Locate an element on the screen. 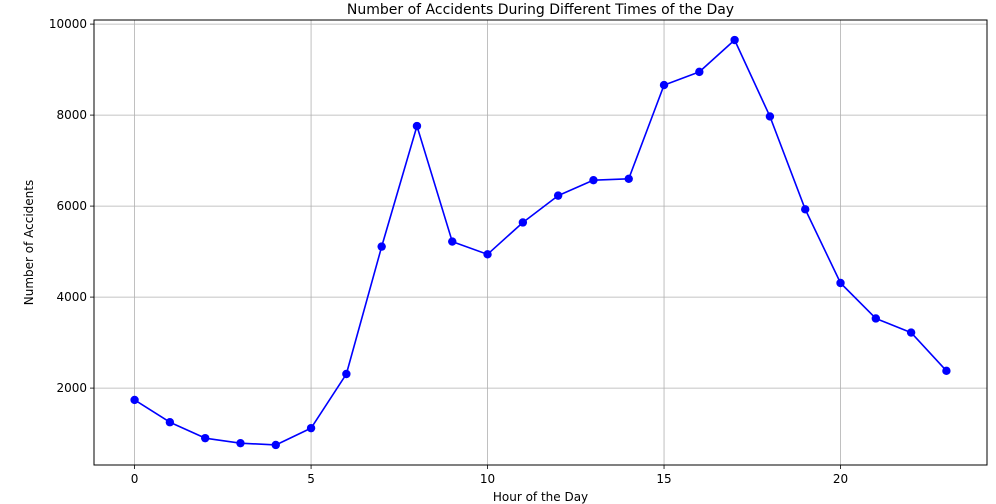 The width and height of the screenshot is (996, 504). x-tick-label: 0 is located at coordinates (135, 479).